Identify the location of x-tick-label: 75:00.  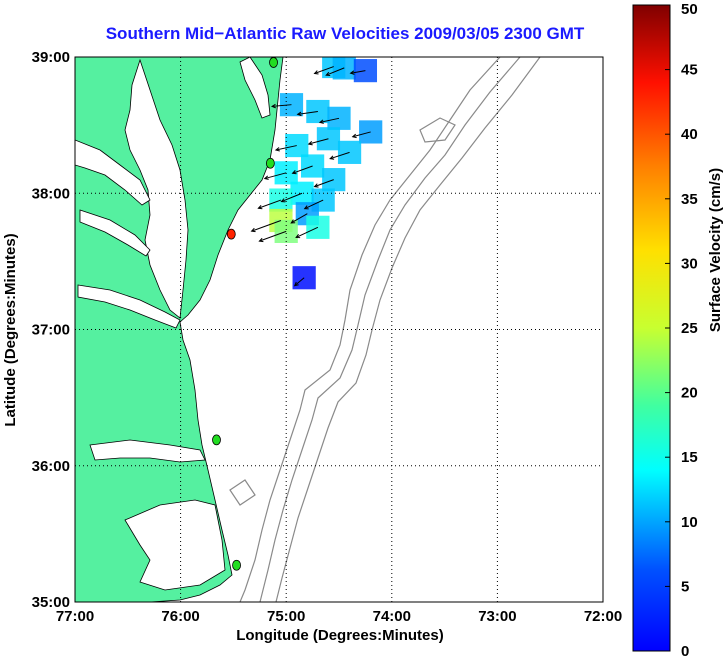
(286, 616).